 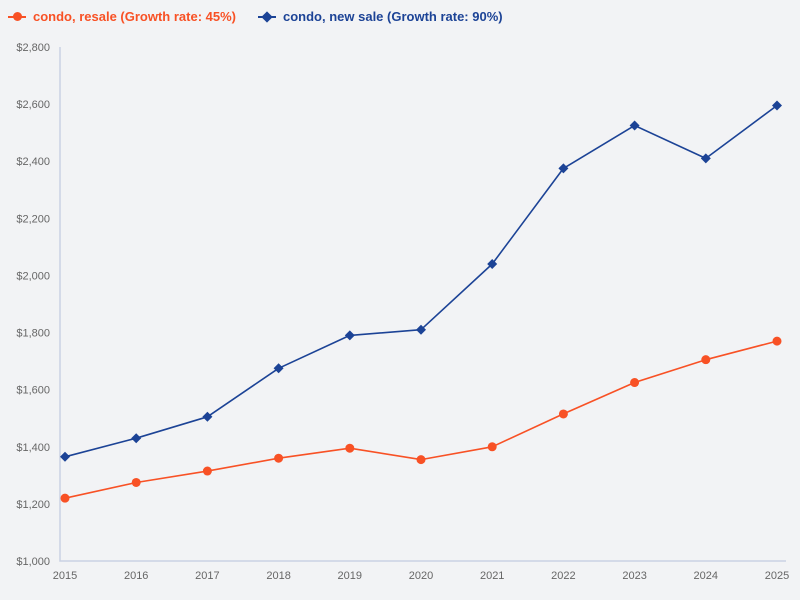 What do you see at coordinates (492, 264) in the screenshot?
I see `data-point-new-sale-2021` at bounding box center [492, 264].